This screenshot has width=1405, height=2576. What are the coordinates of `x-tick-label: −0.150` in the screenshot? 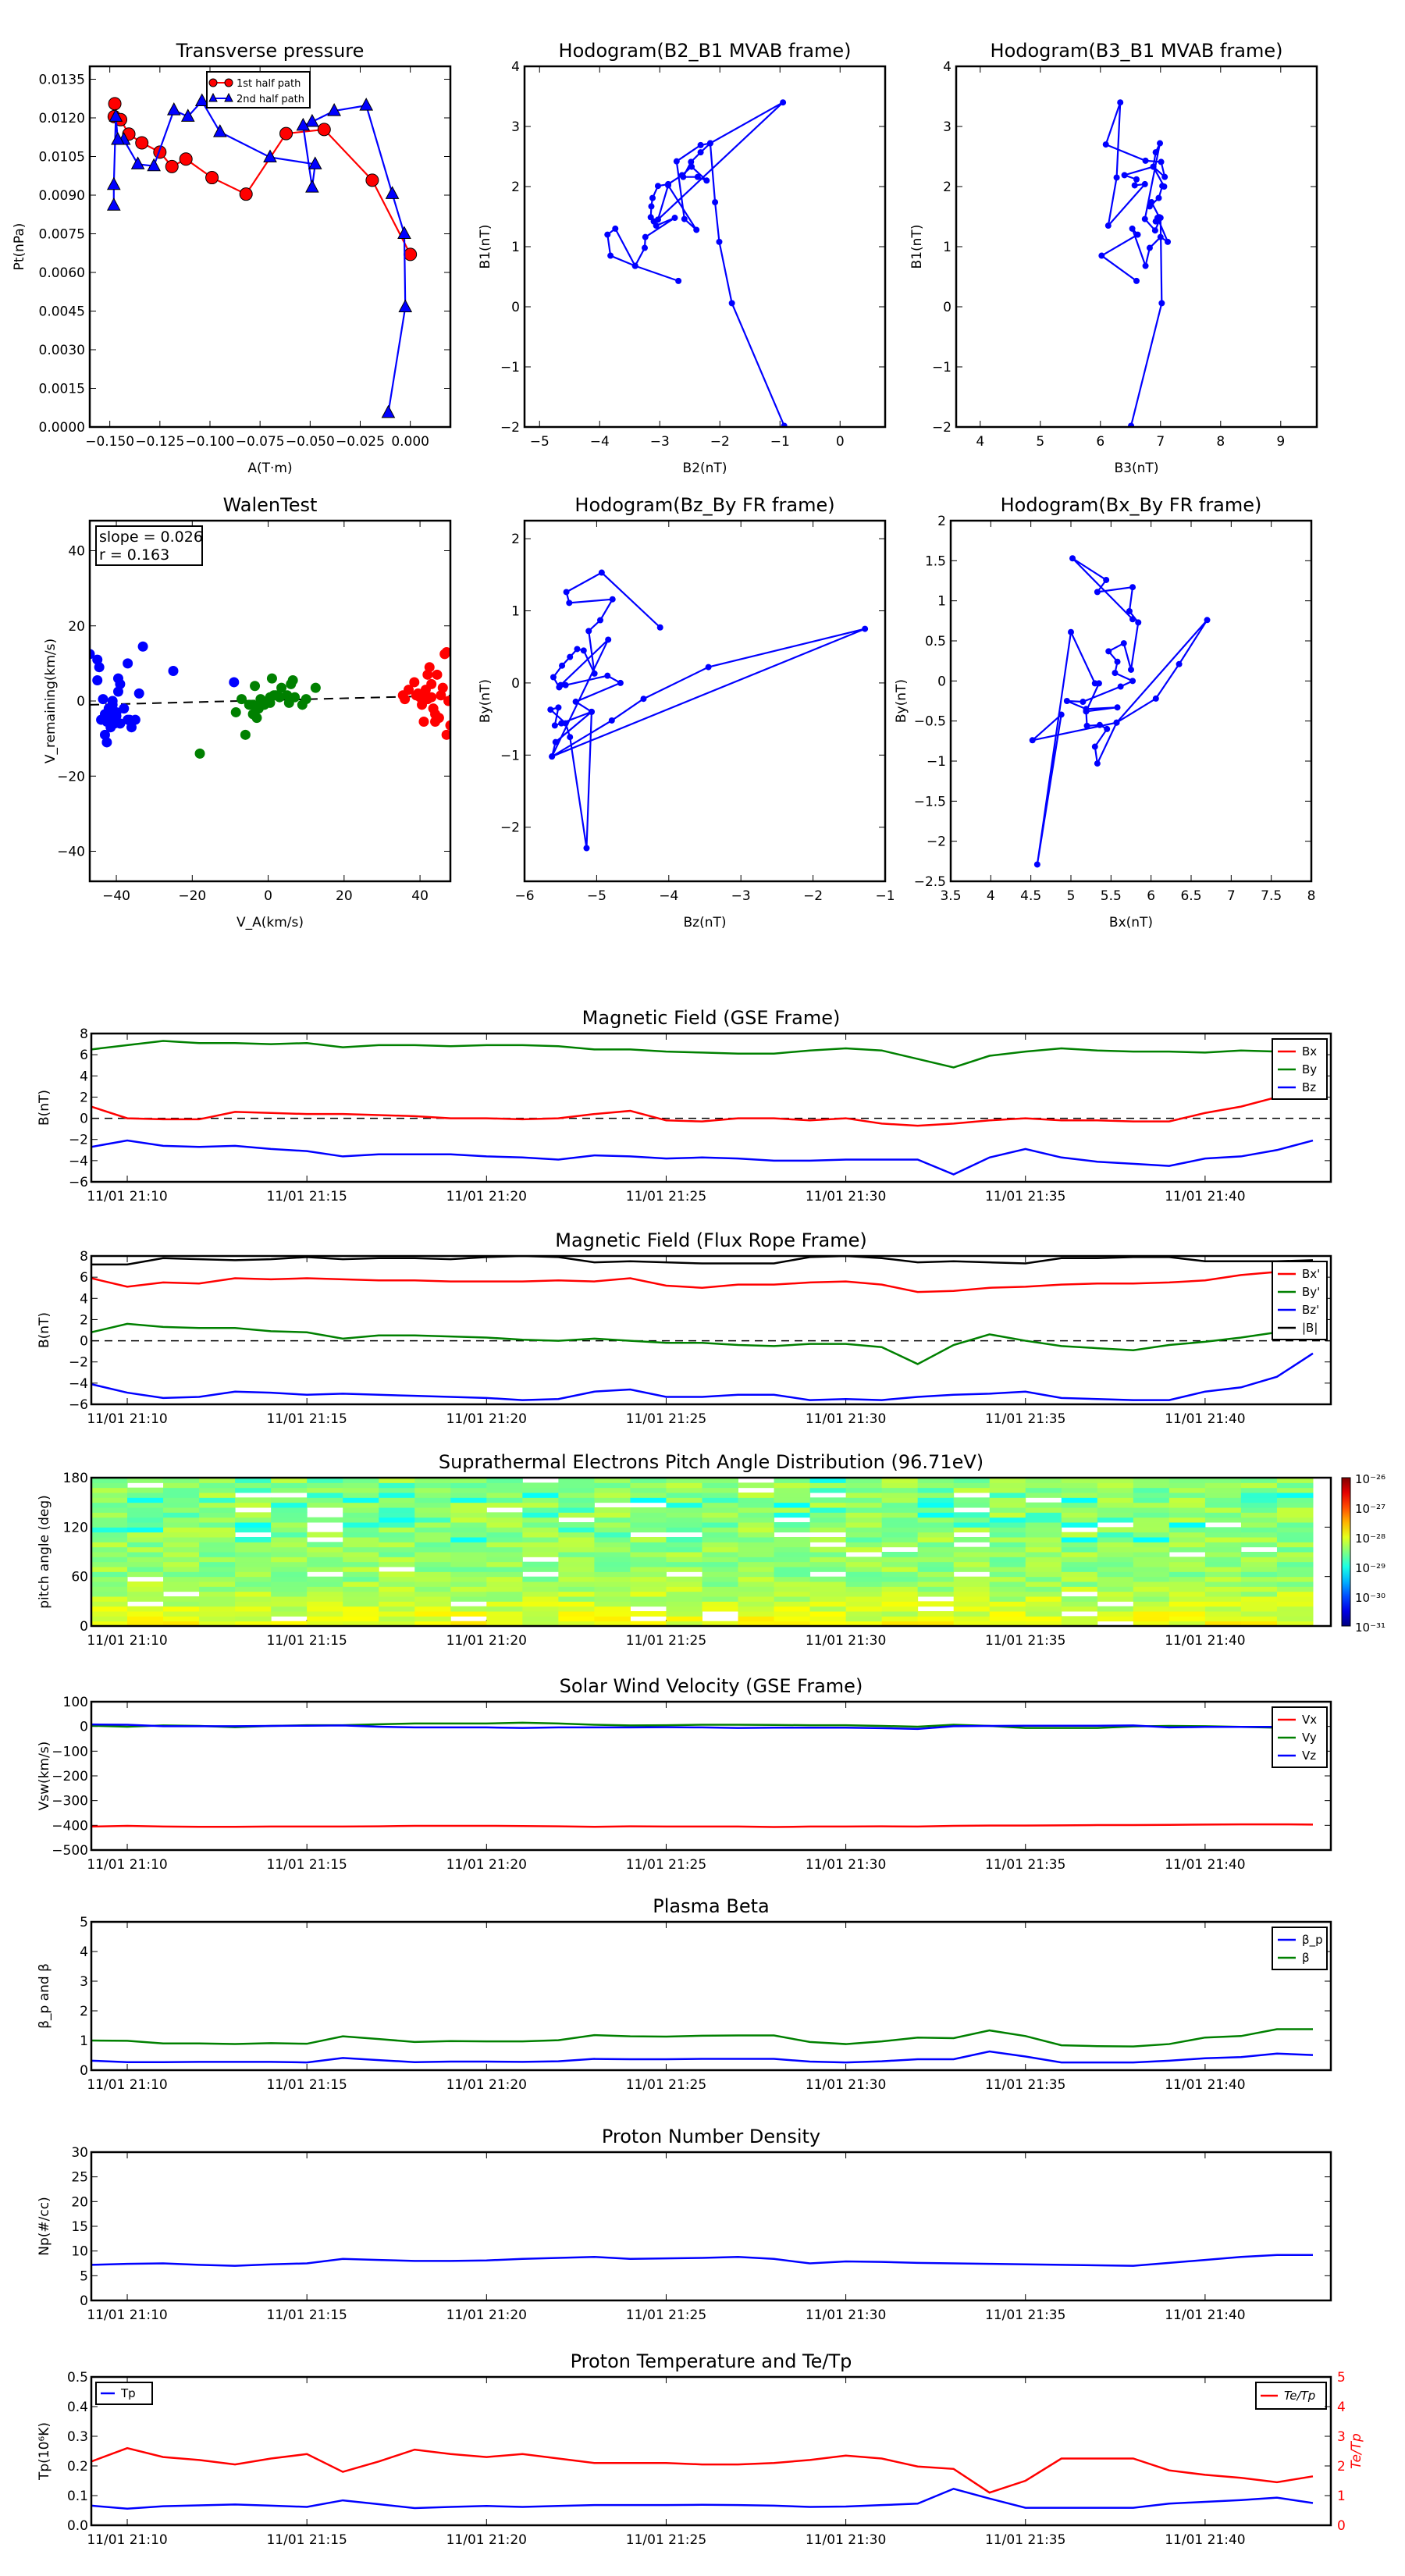 It's located at (110, 442).